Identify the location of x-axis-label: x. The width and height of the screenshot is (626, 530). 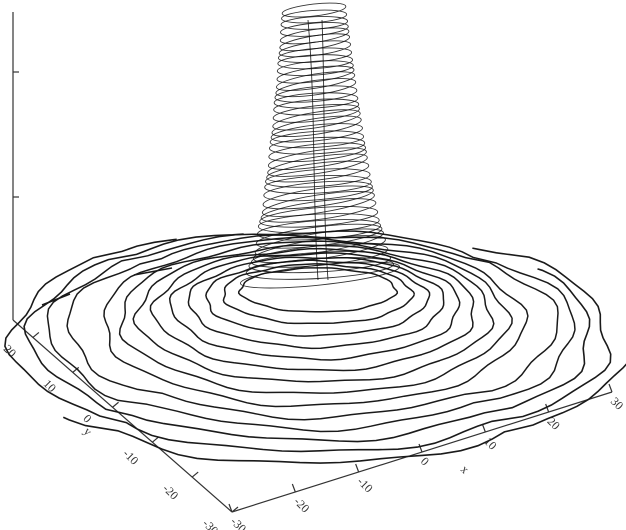
(465, 469).